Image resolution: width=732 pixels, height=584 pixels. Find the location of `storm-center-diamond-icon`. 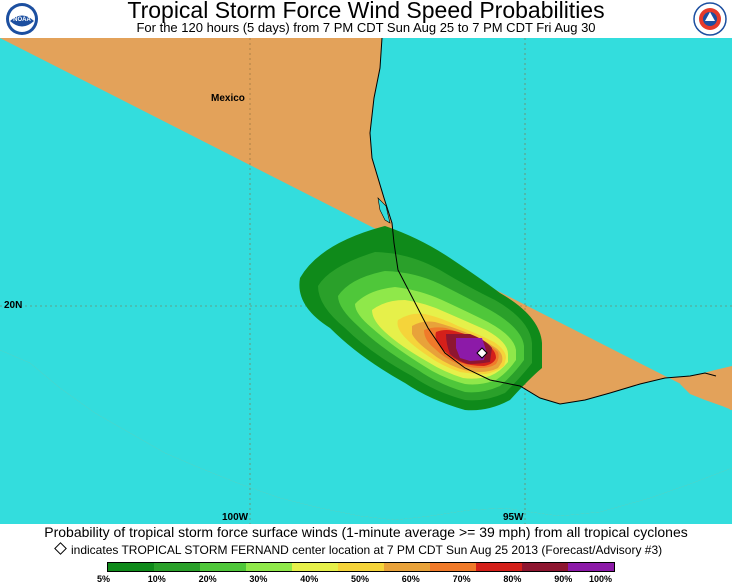

storm-center-diamond-icon is located at coordinates (482, 353).